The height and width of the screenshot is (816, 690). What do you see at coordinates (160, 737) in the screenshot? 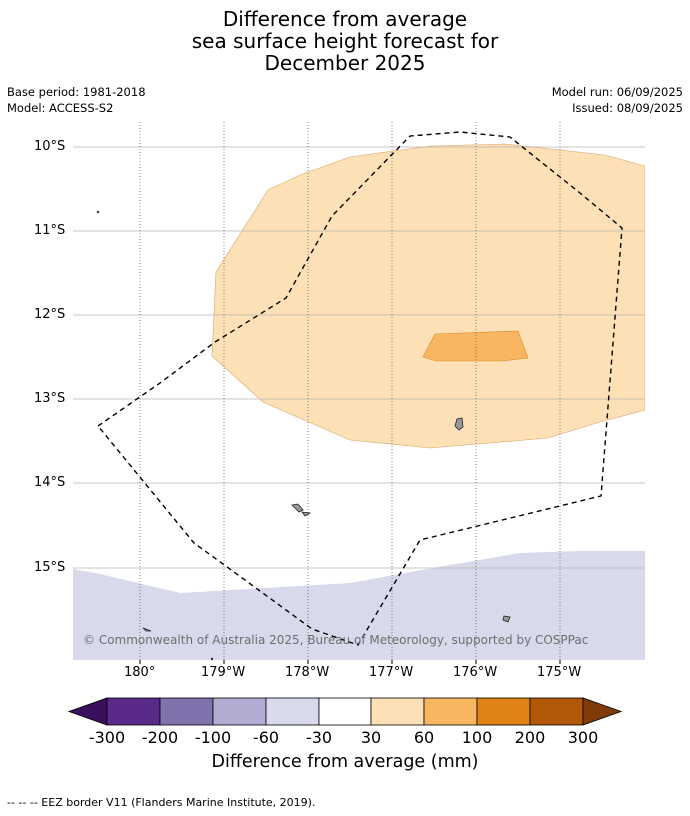
I see `colorbar-tick: -200` at bounding box center [160, 737].